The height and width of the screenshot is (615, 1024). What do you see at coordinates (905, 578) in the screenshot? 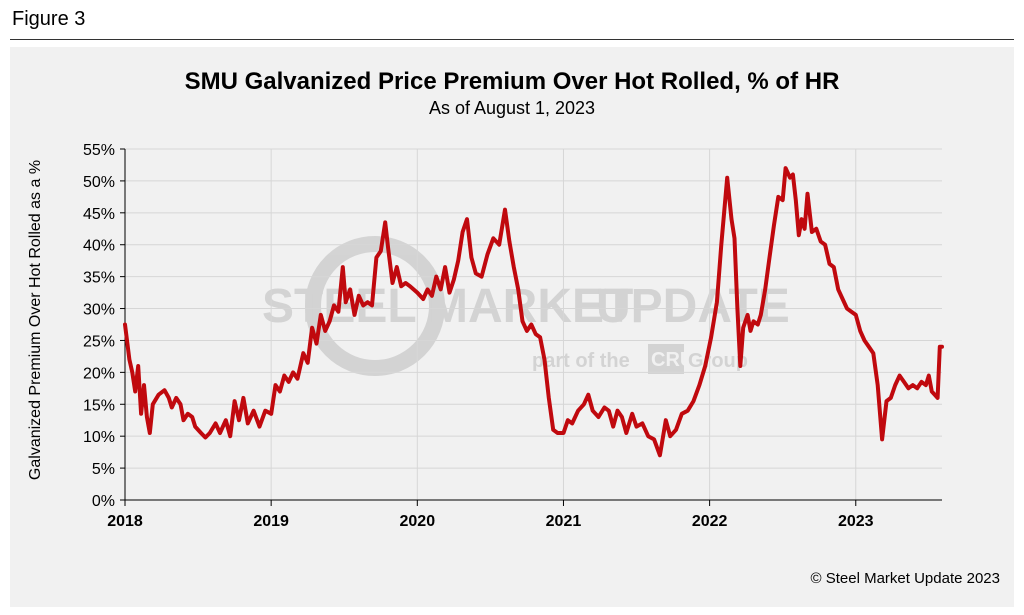
I see `copyright-text: © Steel Market Update 2023` at bounding box center [905, 578].